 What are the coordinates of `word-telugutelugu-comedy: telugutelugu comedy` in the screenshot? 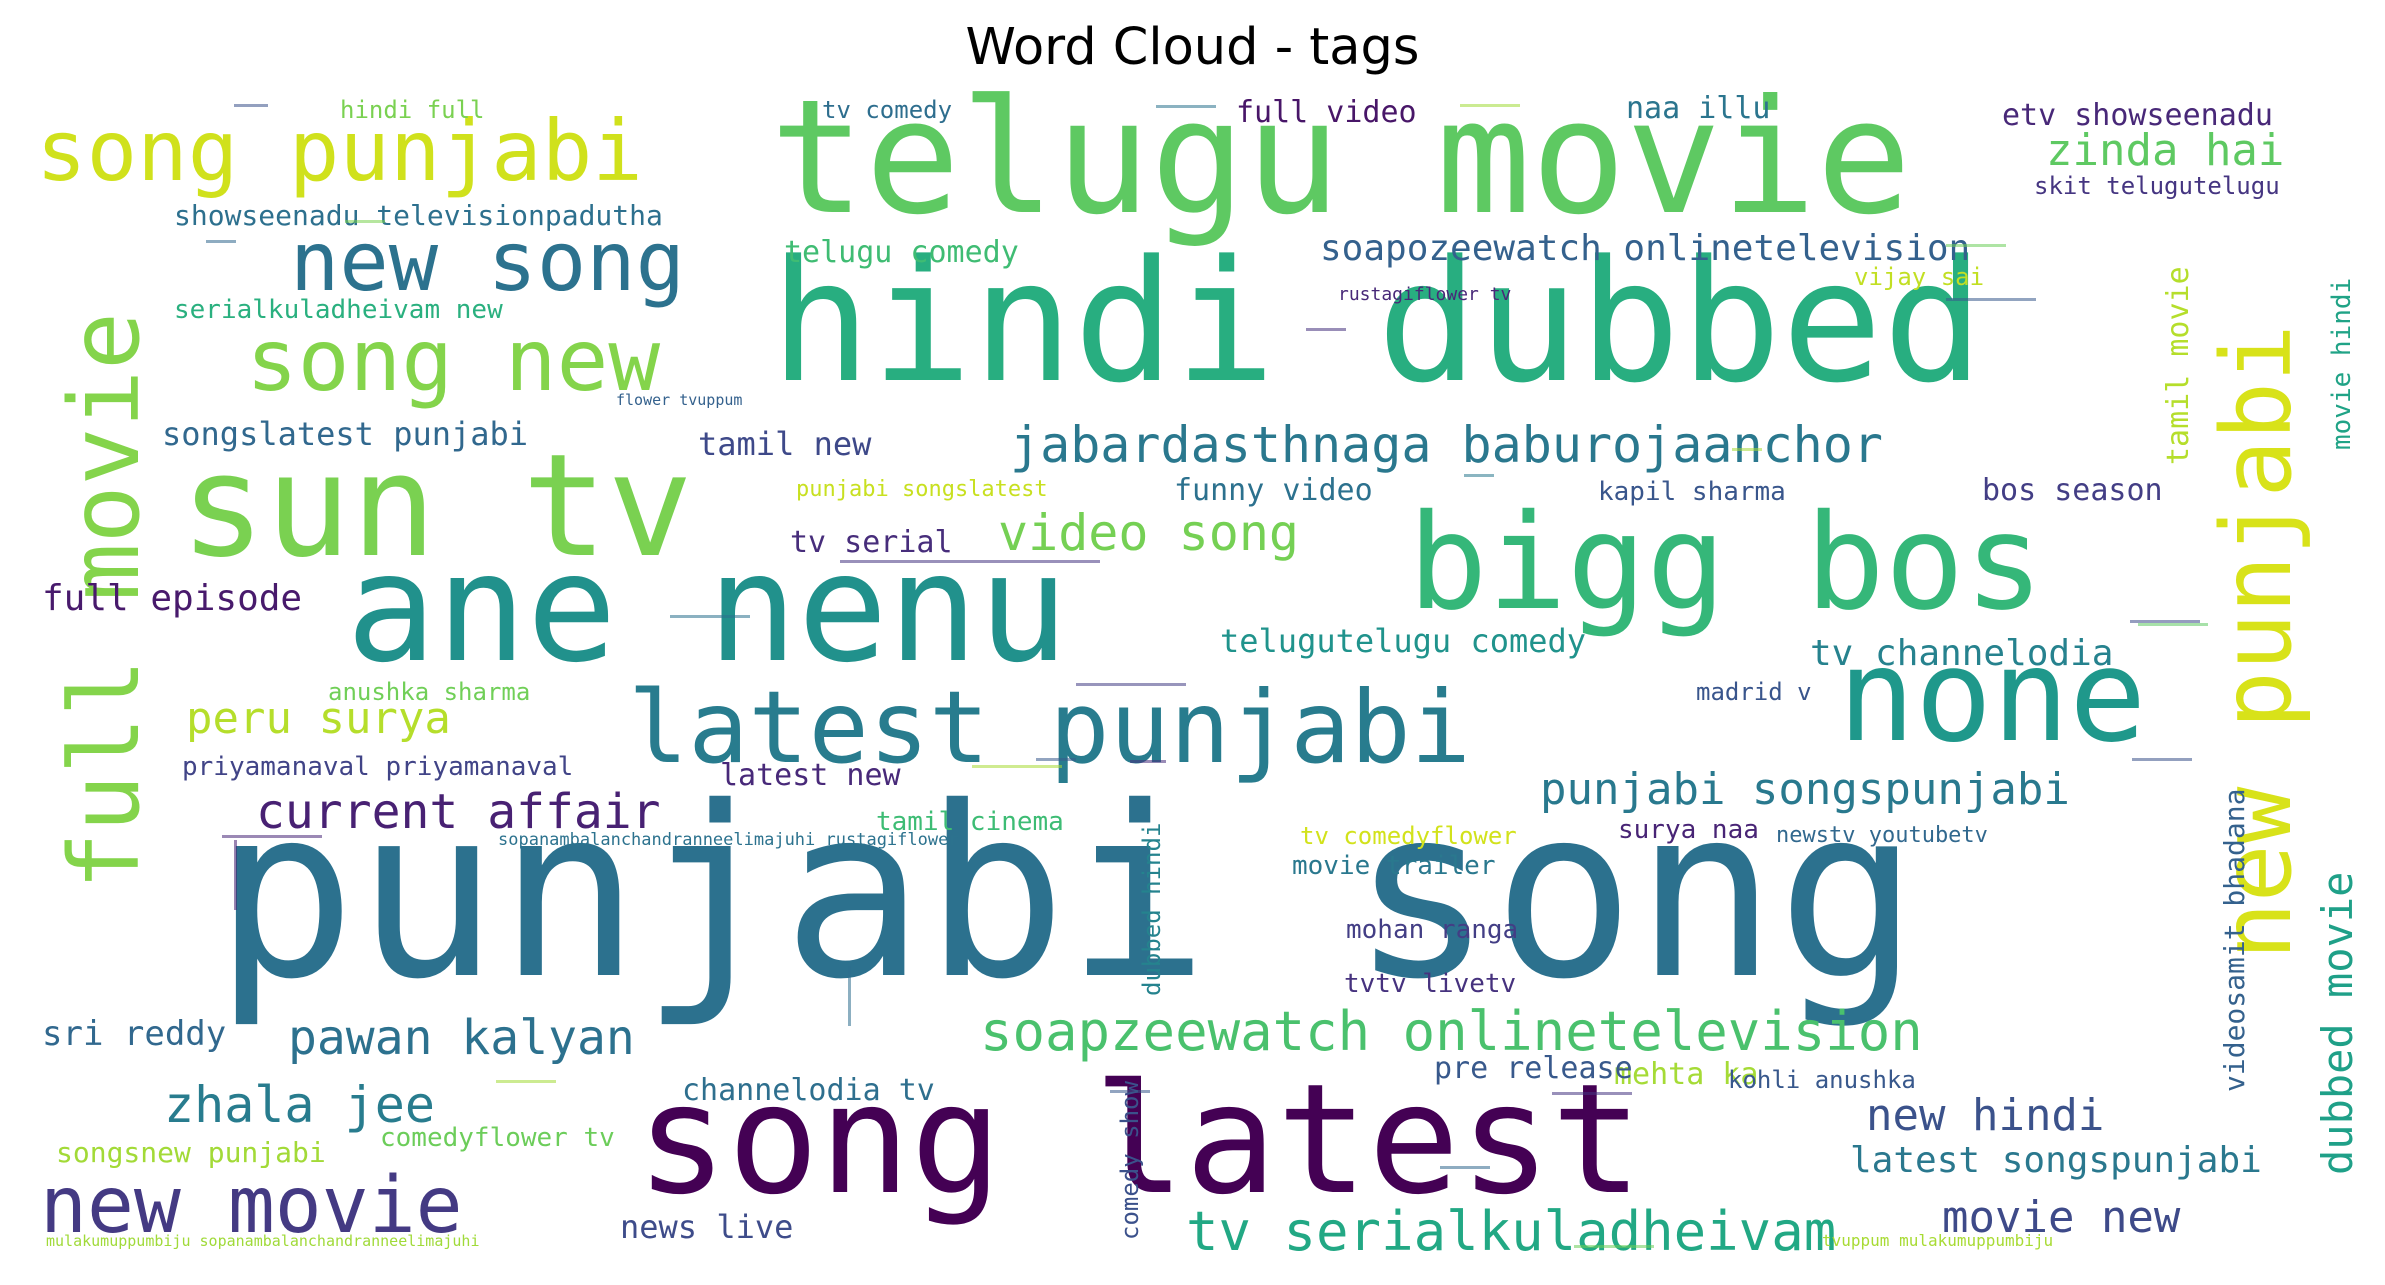 It's located at (1403, 641).